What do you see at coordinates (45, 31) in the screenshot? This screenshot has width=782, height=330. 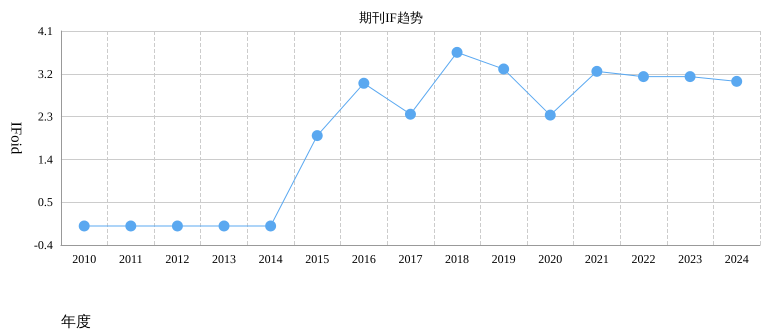 I see `y-tick-label: 4.1` at bounding box center [45, 31].